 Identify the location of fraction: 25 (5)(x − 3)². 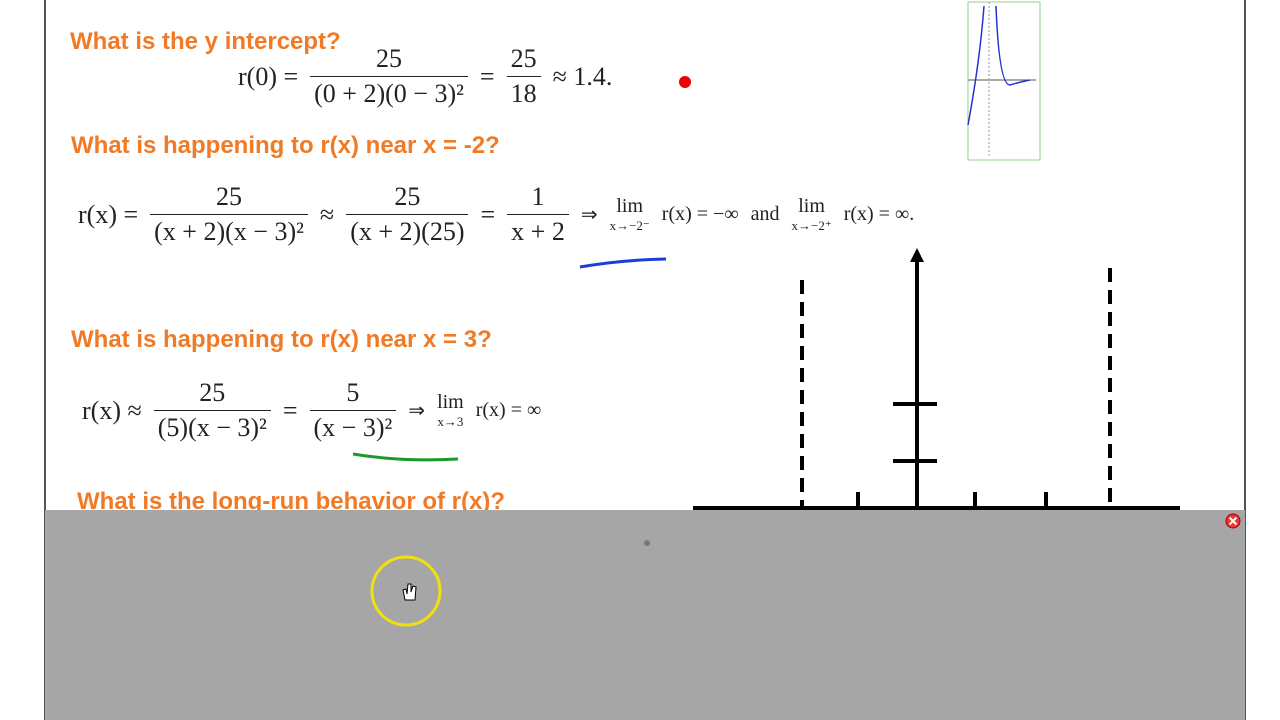
(212, 410).